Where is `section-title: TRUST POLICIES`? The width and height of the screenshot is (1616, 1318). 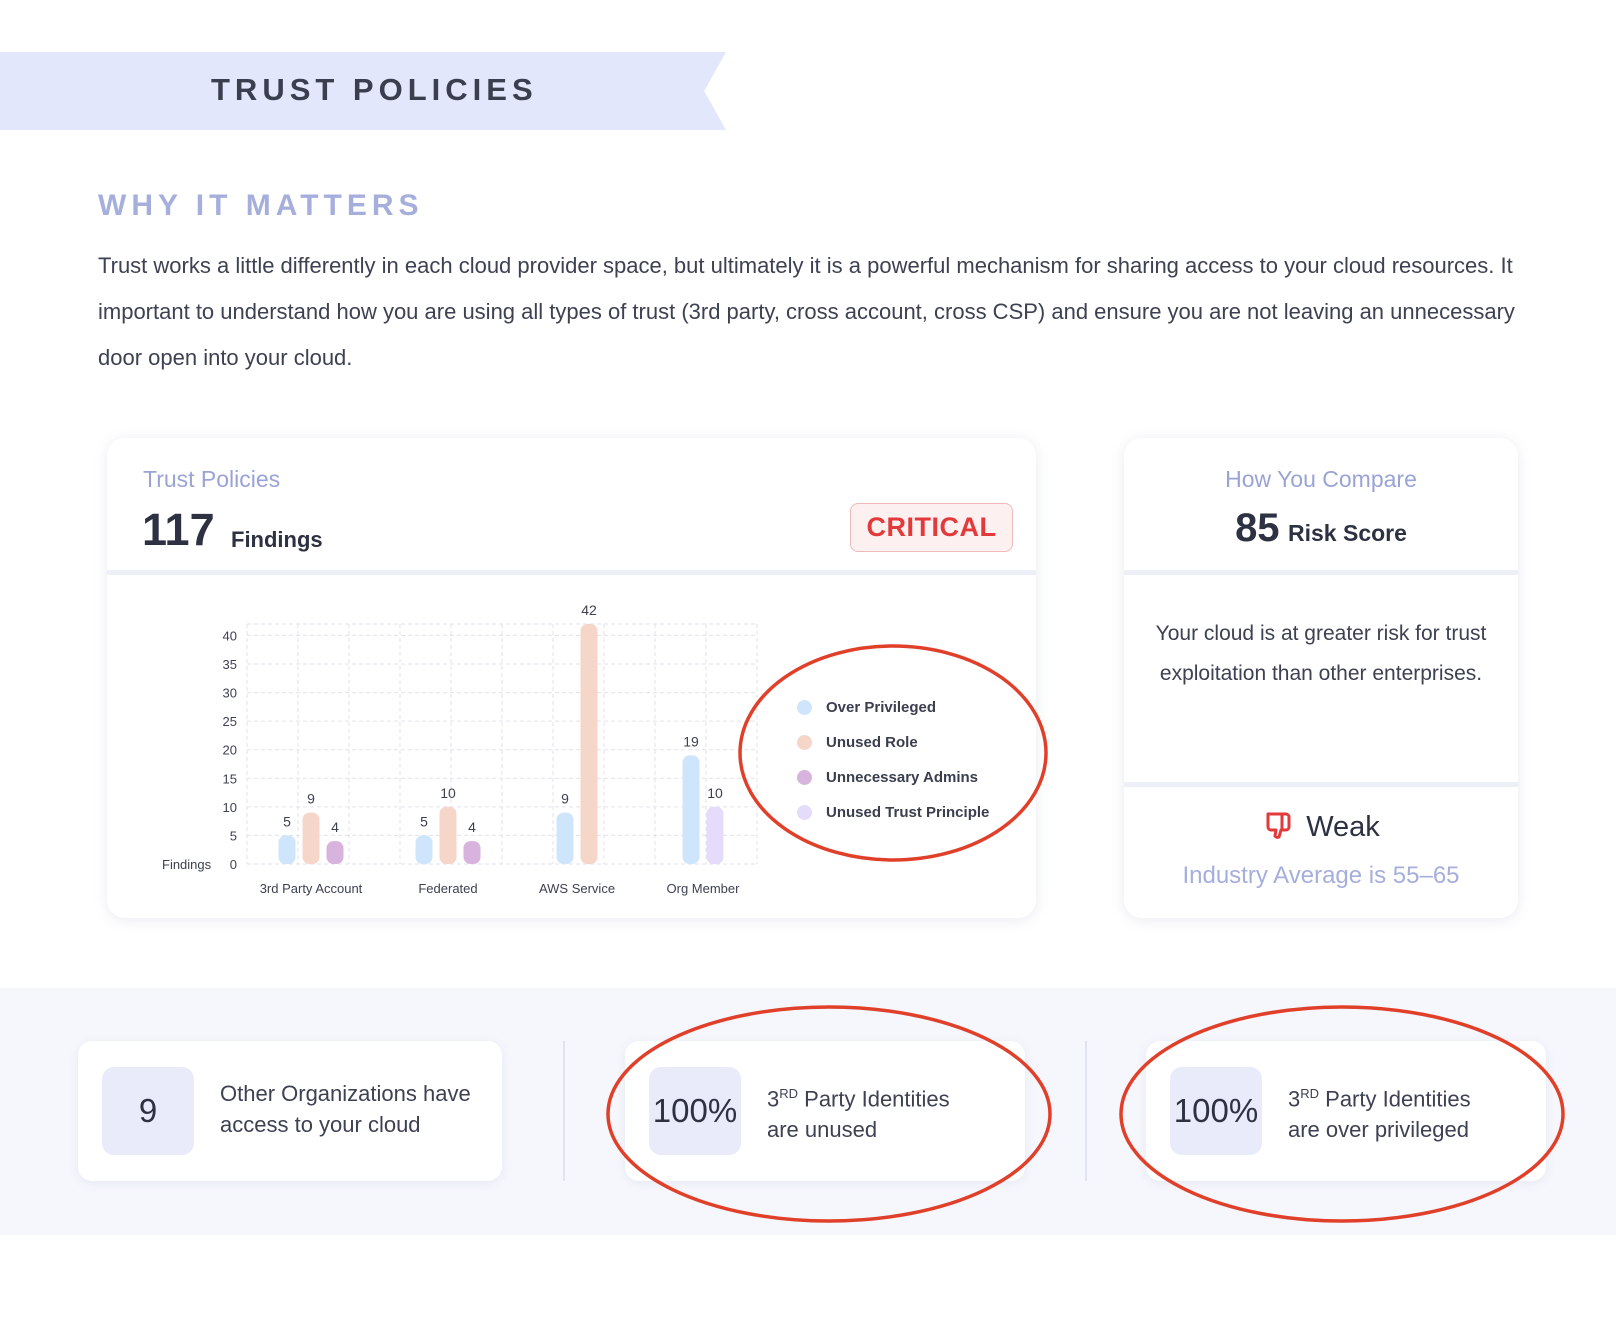
section-title: TRUST POLICIES is located at coordinates (374, 89).